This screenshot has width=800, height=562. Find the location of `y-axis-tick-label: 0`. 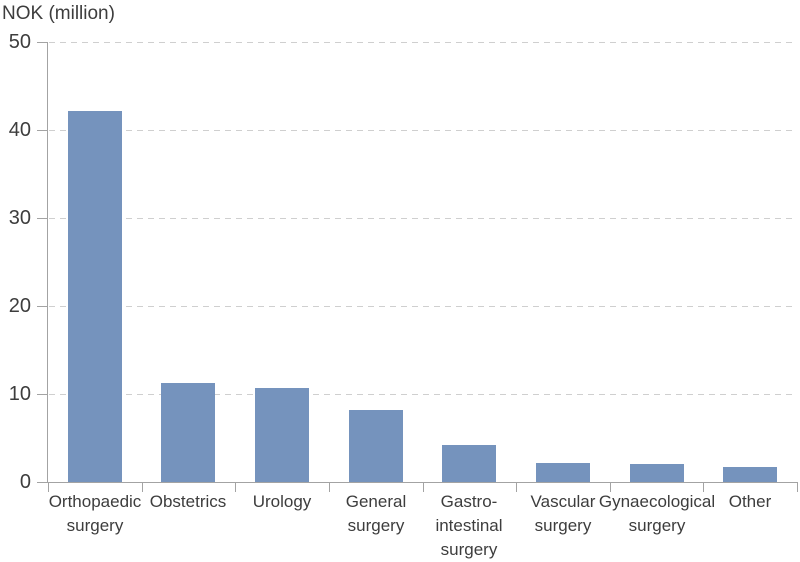

y-axis-tick-label: 0 is located at coordinates (25, 482).